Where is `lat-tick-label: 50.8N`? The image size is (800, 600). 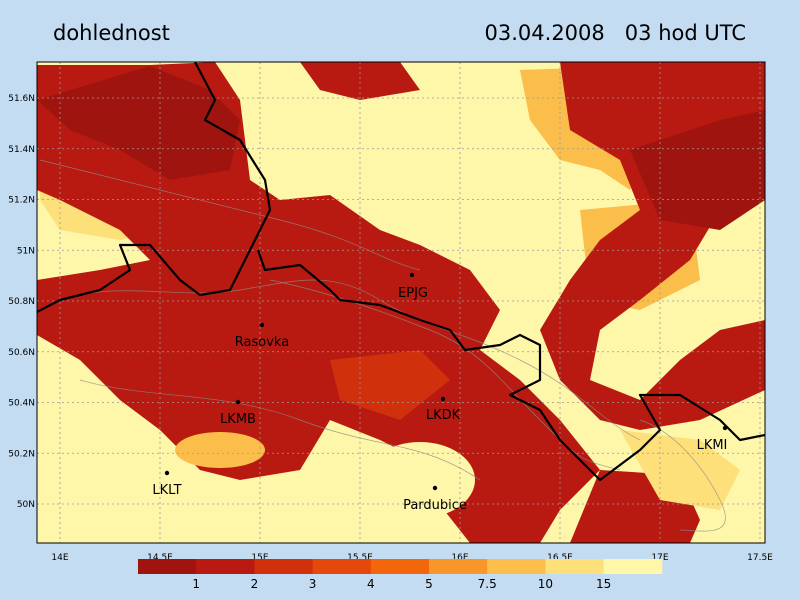
lat-tick-label: 50.8N is located at coordinates (21, 302).